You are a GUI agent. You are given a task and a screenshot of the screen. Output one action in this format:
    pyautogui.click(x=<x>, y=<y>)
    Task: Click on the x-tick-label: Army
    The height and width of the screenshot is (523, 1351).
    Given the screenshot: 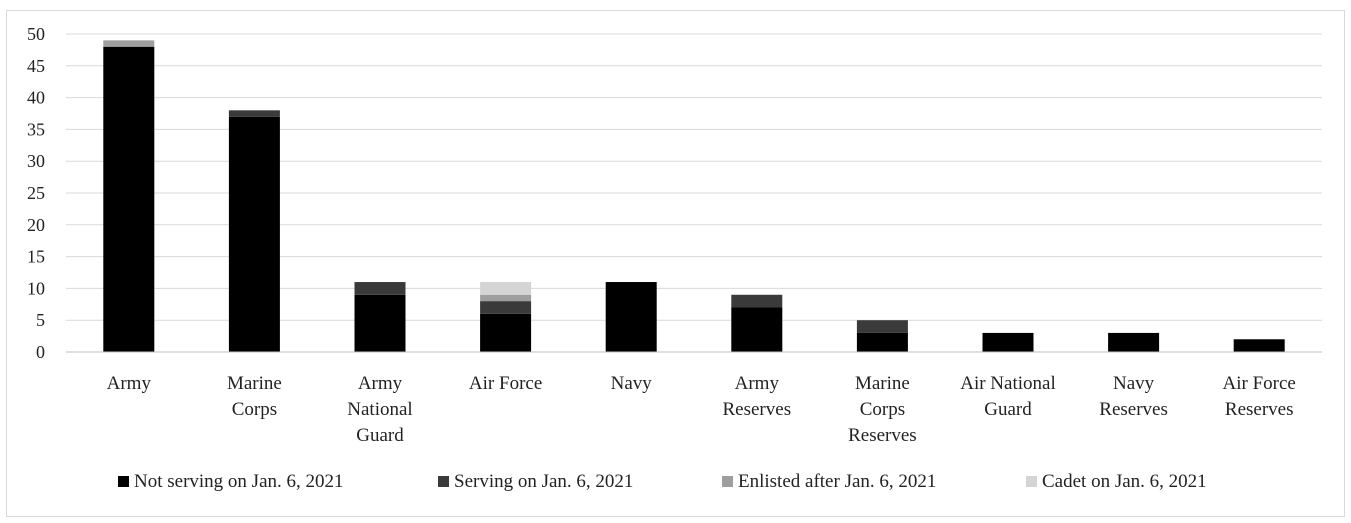 What is the action you would take?
    pyautogui.click(x=129, y=383)
    